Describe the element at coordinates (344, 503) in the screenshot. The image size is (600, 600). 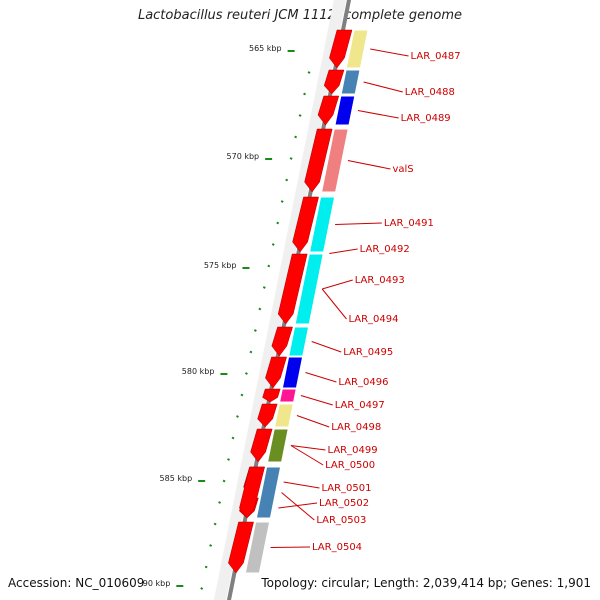
I see `gene-label: LAR_0502` at that location.